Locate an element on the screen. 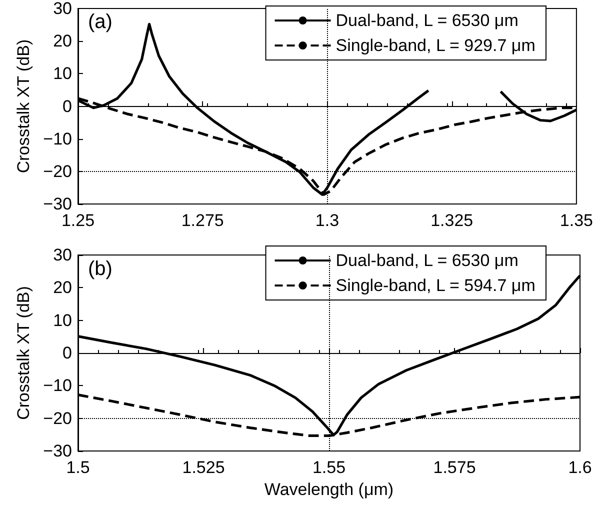 The width and height of the screenshot is (596, 518). x-tick-label: 1.575 is located at coordinates (454, 467).